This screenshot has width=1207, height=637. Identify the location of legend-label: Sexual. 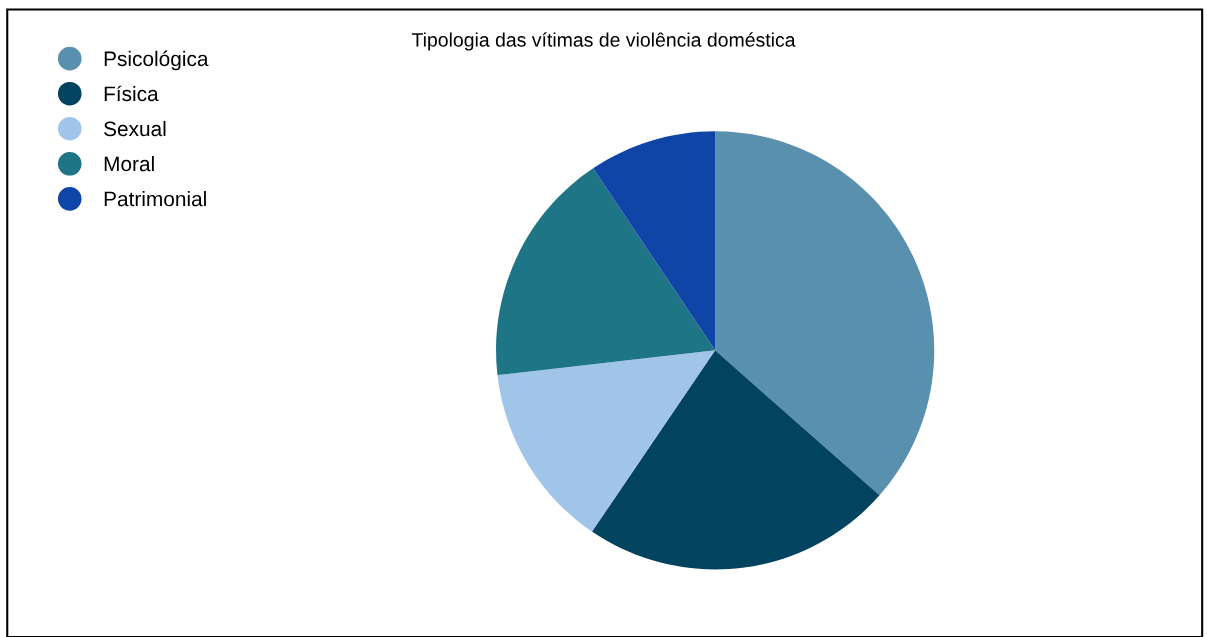
(135, 128).